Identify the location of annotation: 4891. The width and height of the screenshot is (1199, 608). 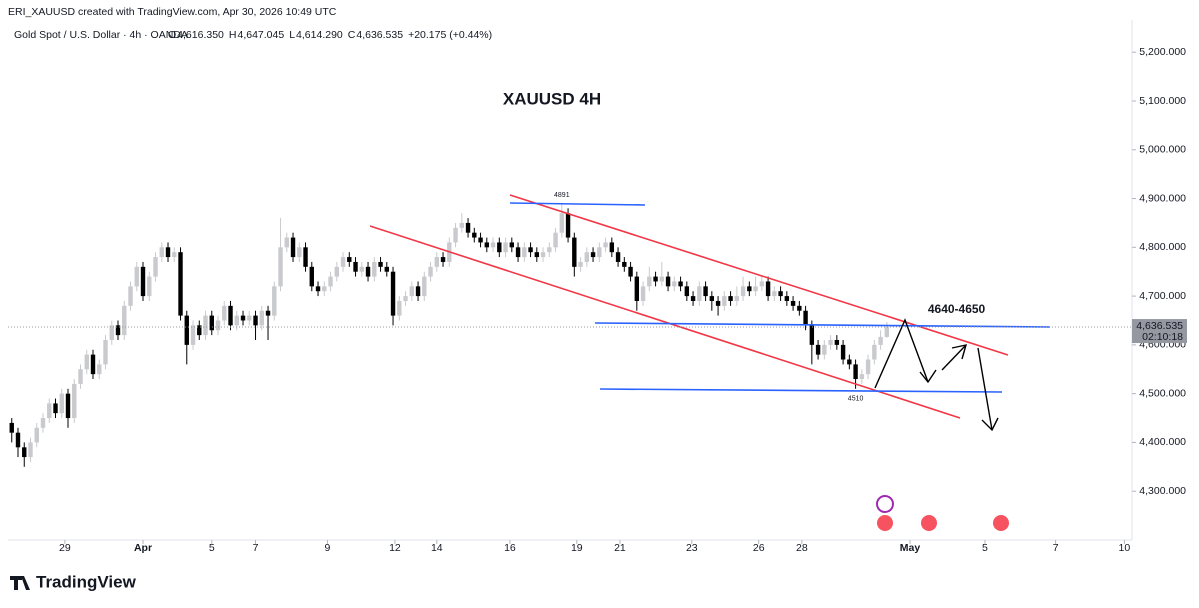
(562, 195).